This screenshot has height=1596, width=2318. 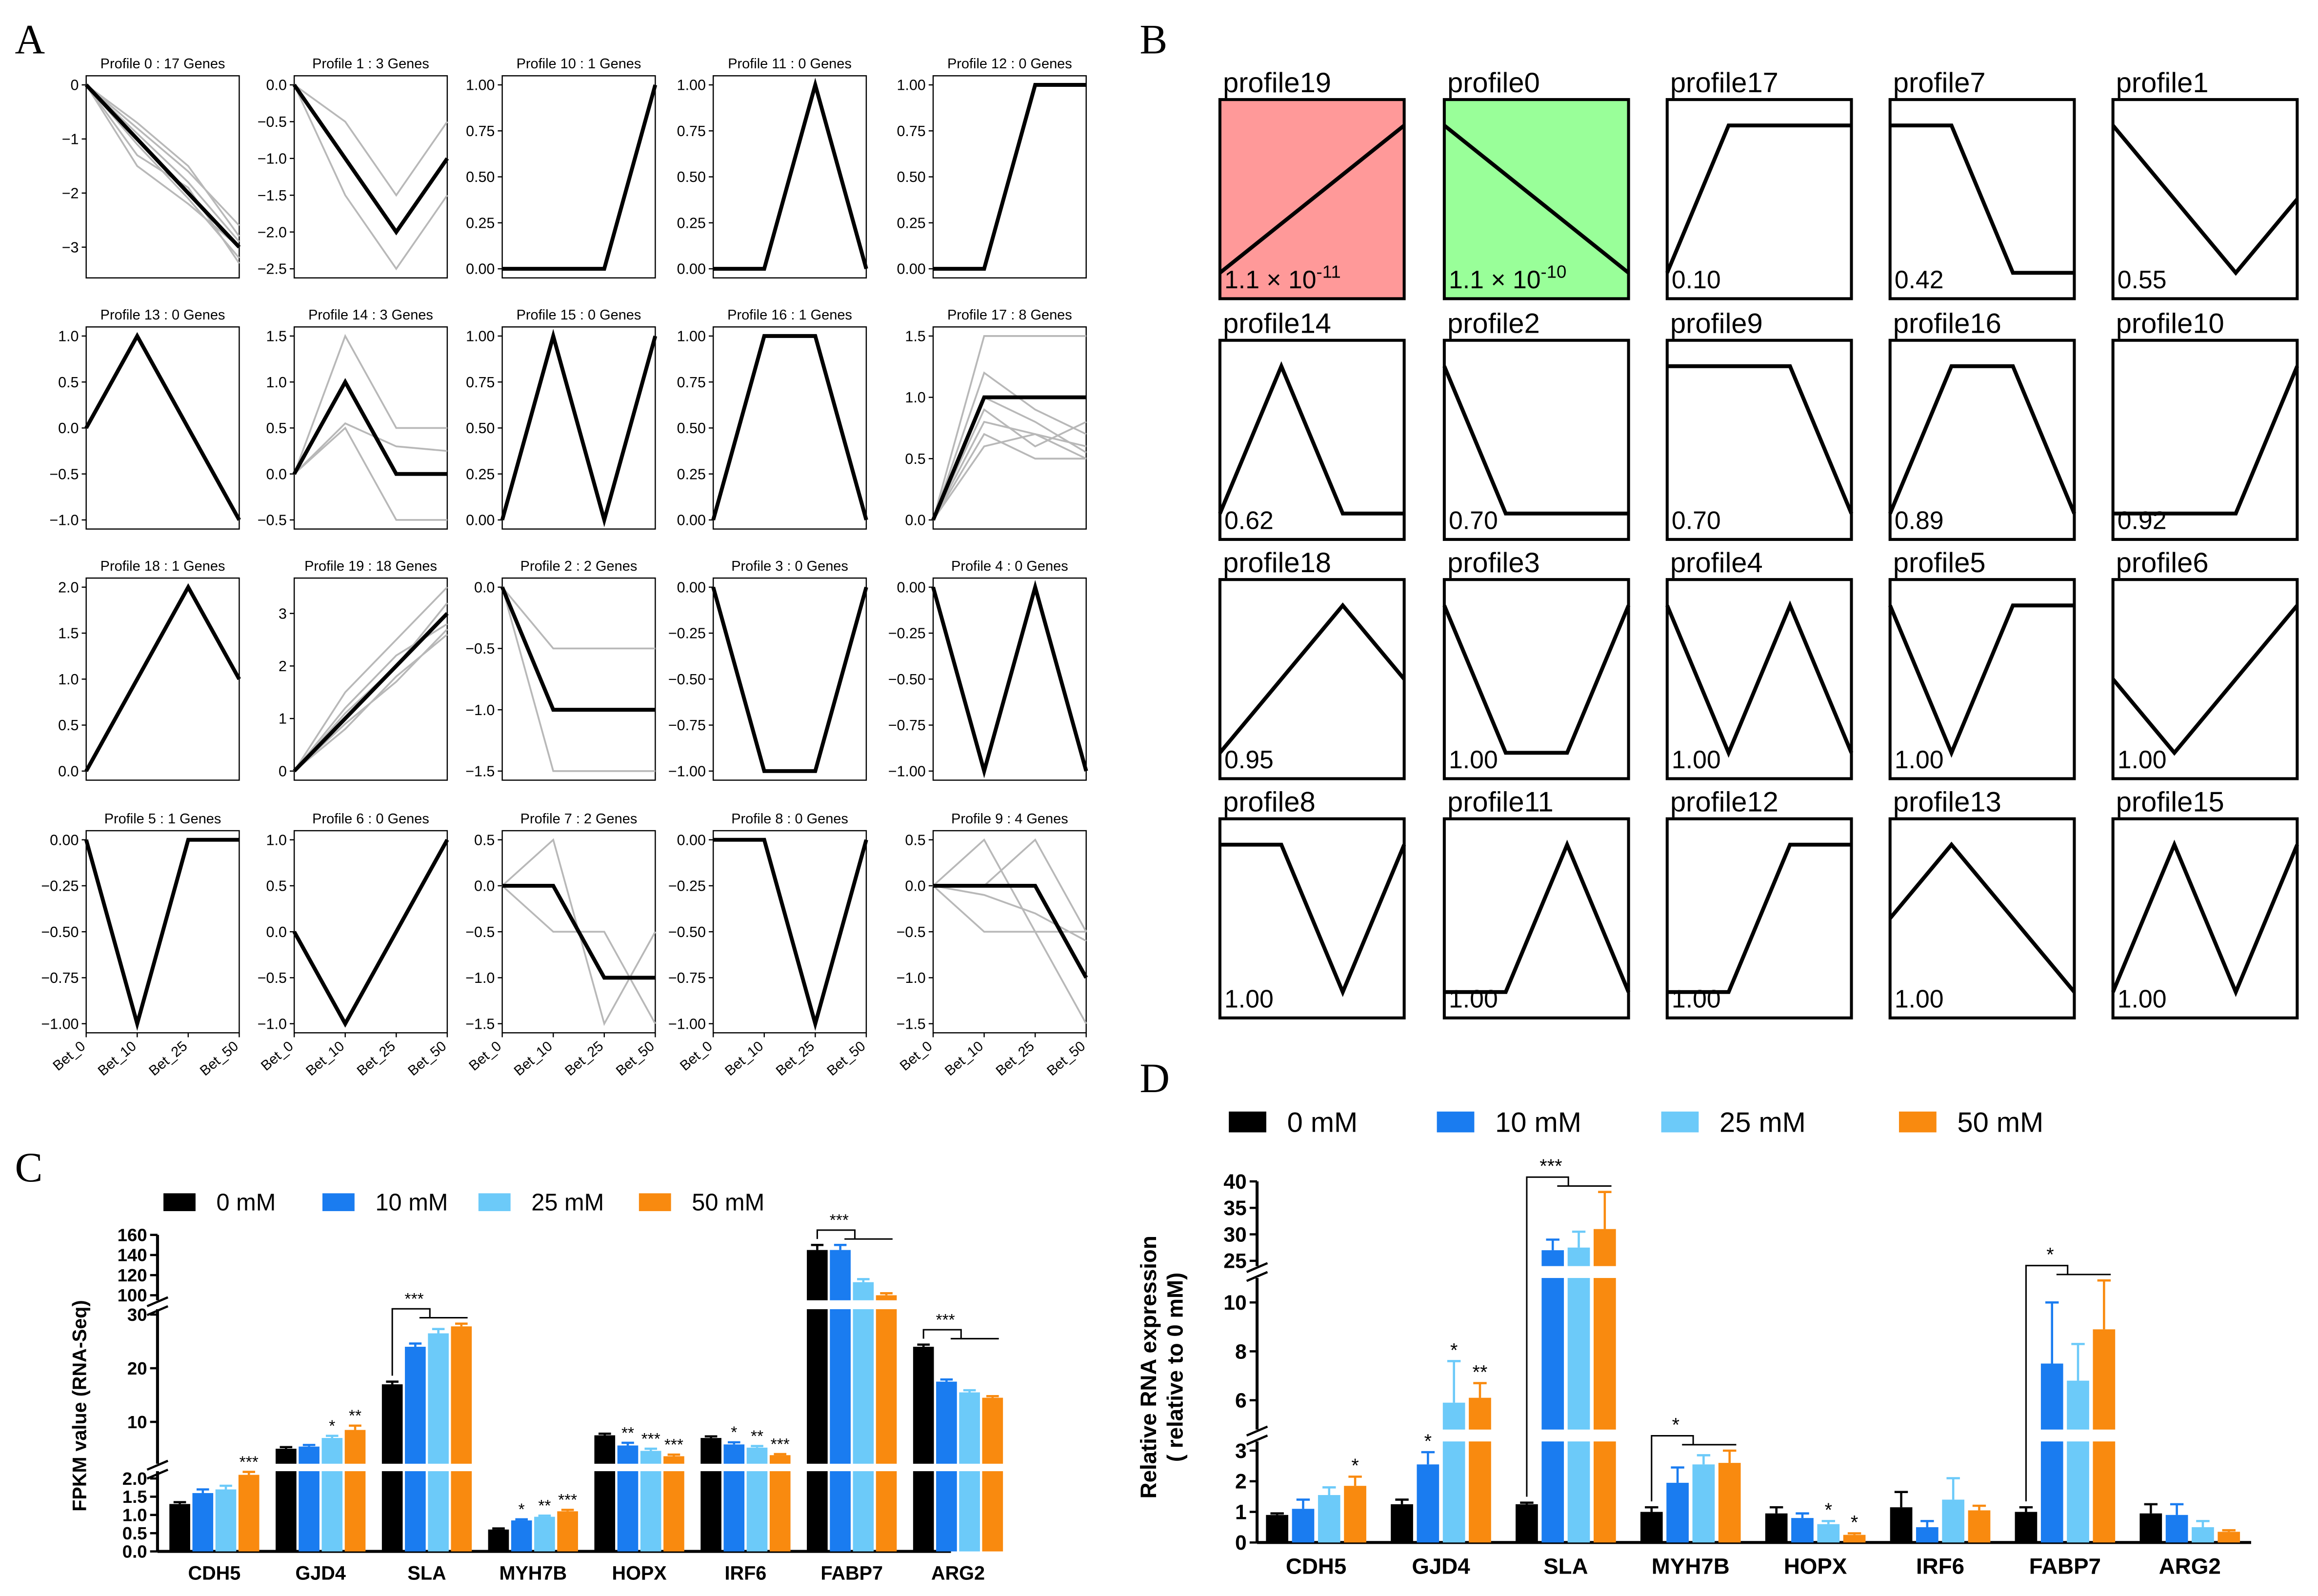 I want to click on y-tick-label: 2.0, so click(x=134, y=1479).